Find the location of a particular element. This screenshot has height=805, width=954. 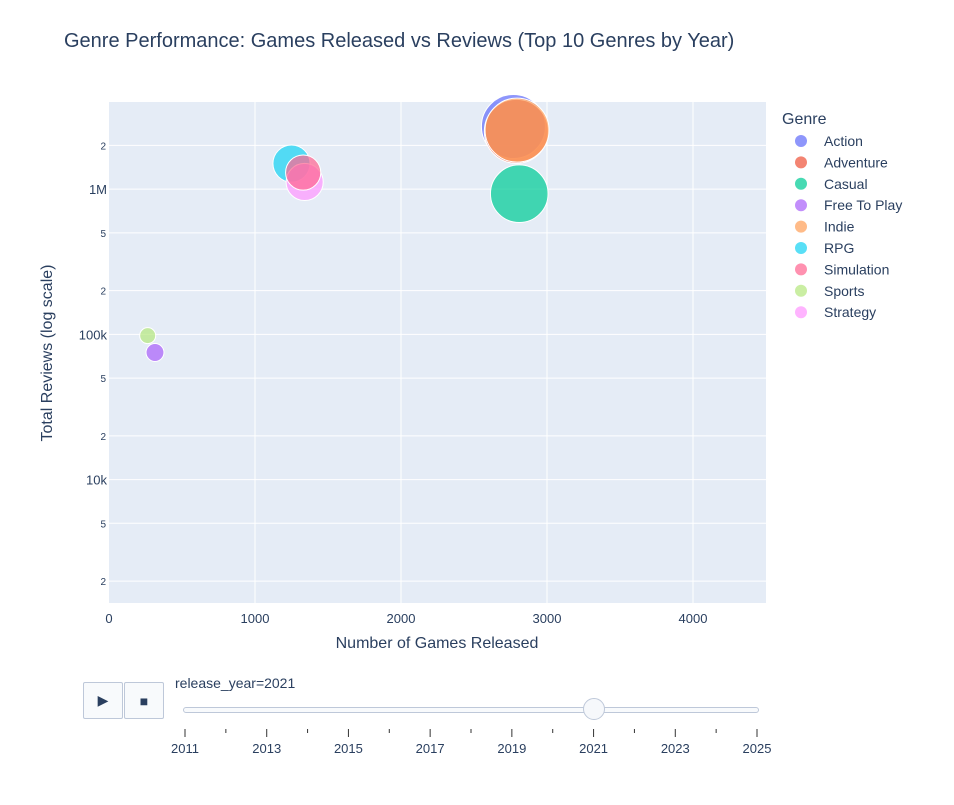

bubble-free-to-play is located at coordinates (155, 352).